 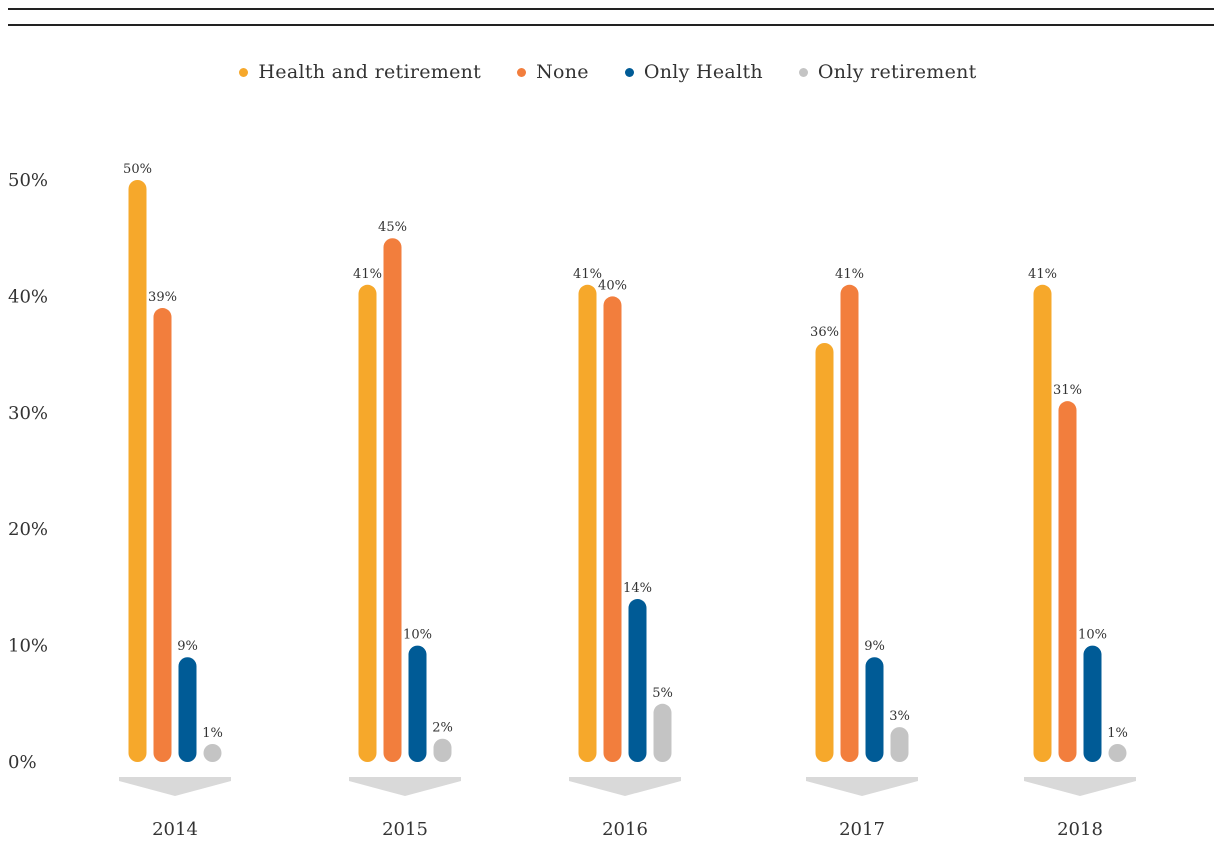 What do you see at coordinates (824, 332) in the screenshot?
I see `data-label: 36%` at bounding box center [824, 332].